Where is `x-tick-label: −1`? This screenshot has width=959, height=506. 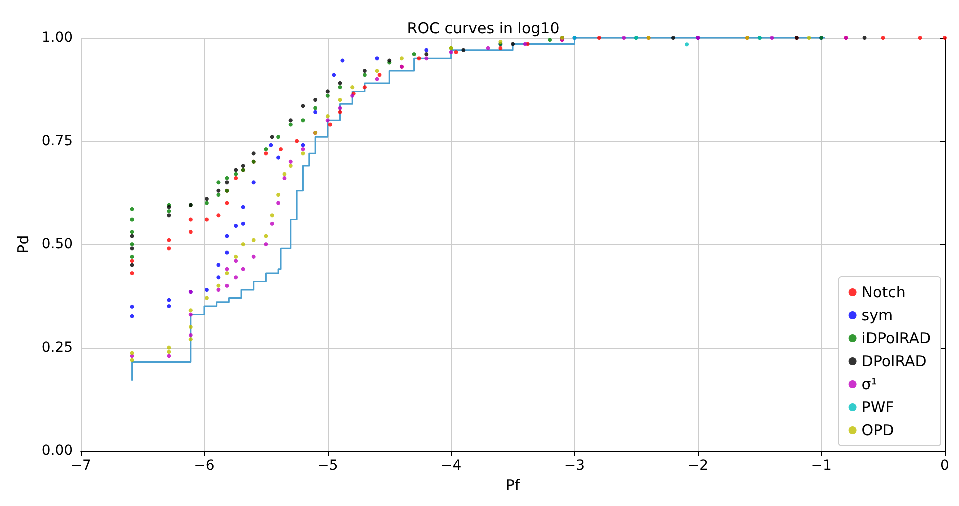 x-tick-label: −1 is located at coordinates (821, 466).